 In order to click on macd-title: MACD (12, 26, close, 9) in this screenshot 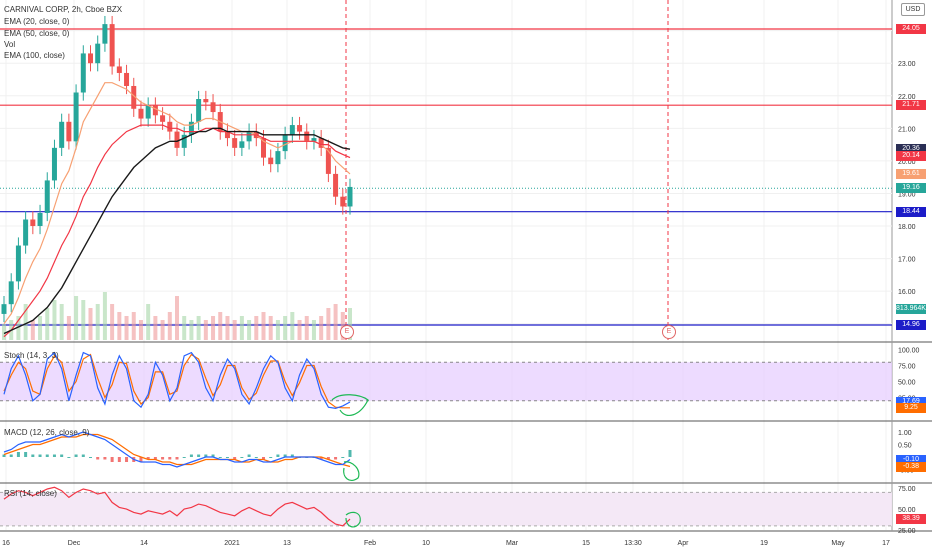, I will do `click(47, 432)`.